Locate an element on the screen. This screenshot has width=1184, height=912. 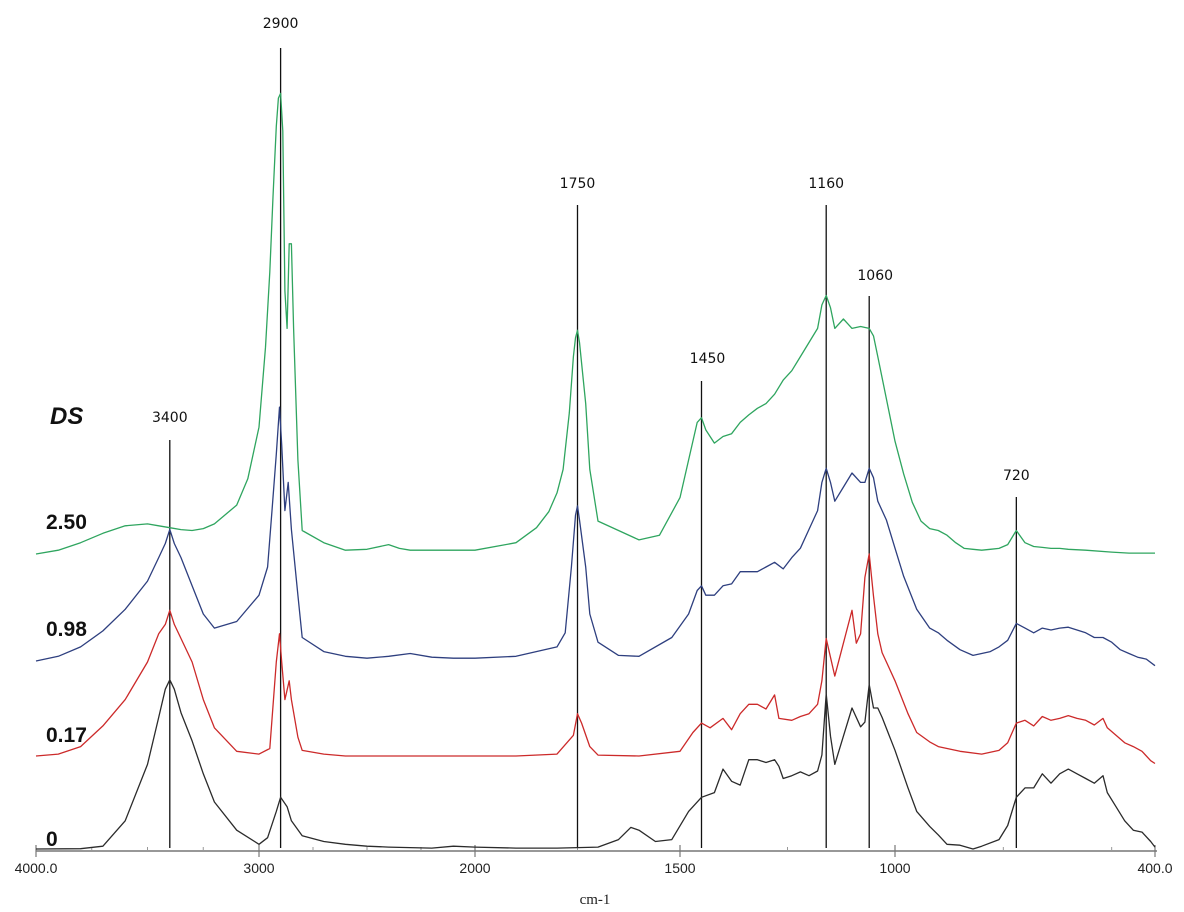
peak-marker-label: 1160 is located at coordinates (826, 184).